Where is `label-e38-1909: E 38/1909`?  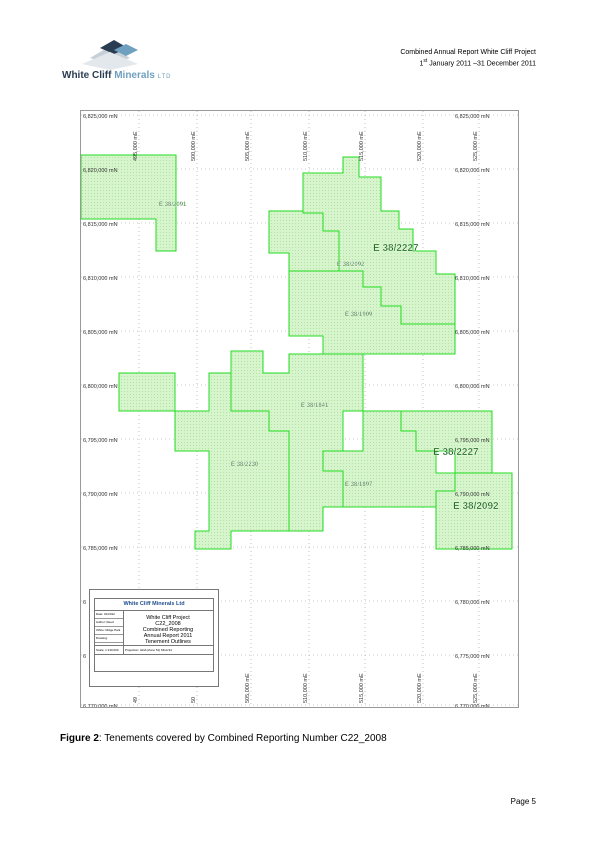
label-e38-1909: E 38/1909 is located at coordinates (359, 315).